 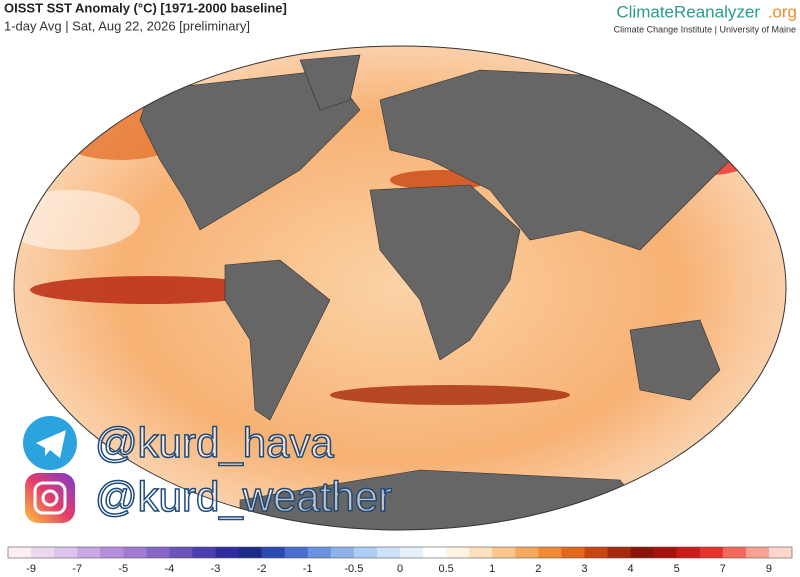 What do you see at coordinates (445, 272) in the screenshot?
I see `africa` at bounding box center [445, 272].